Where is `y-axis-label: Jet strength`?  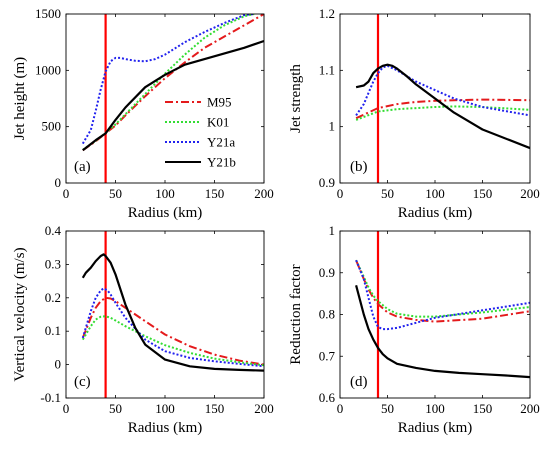
y-axis-label: Jet strength is located at coordinates (296, 98).